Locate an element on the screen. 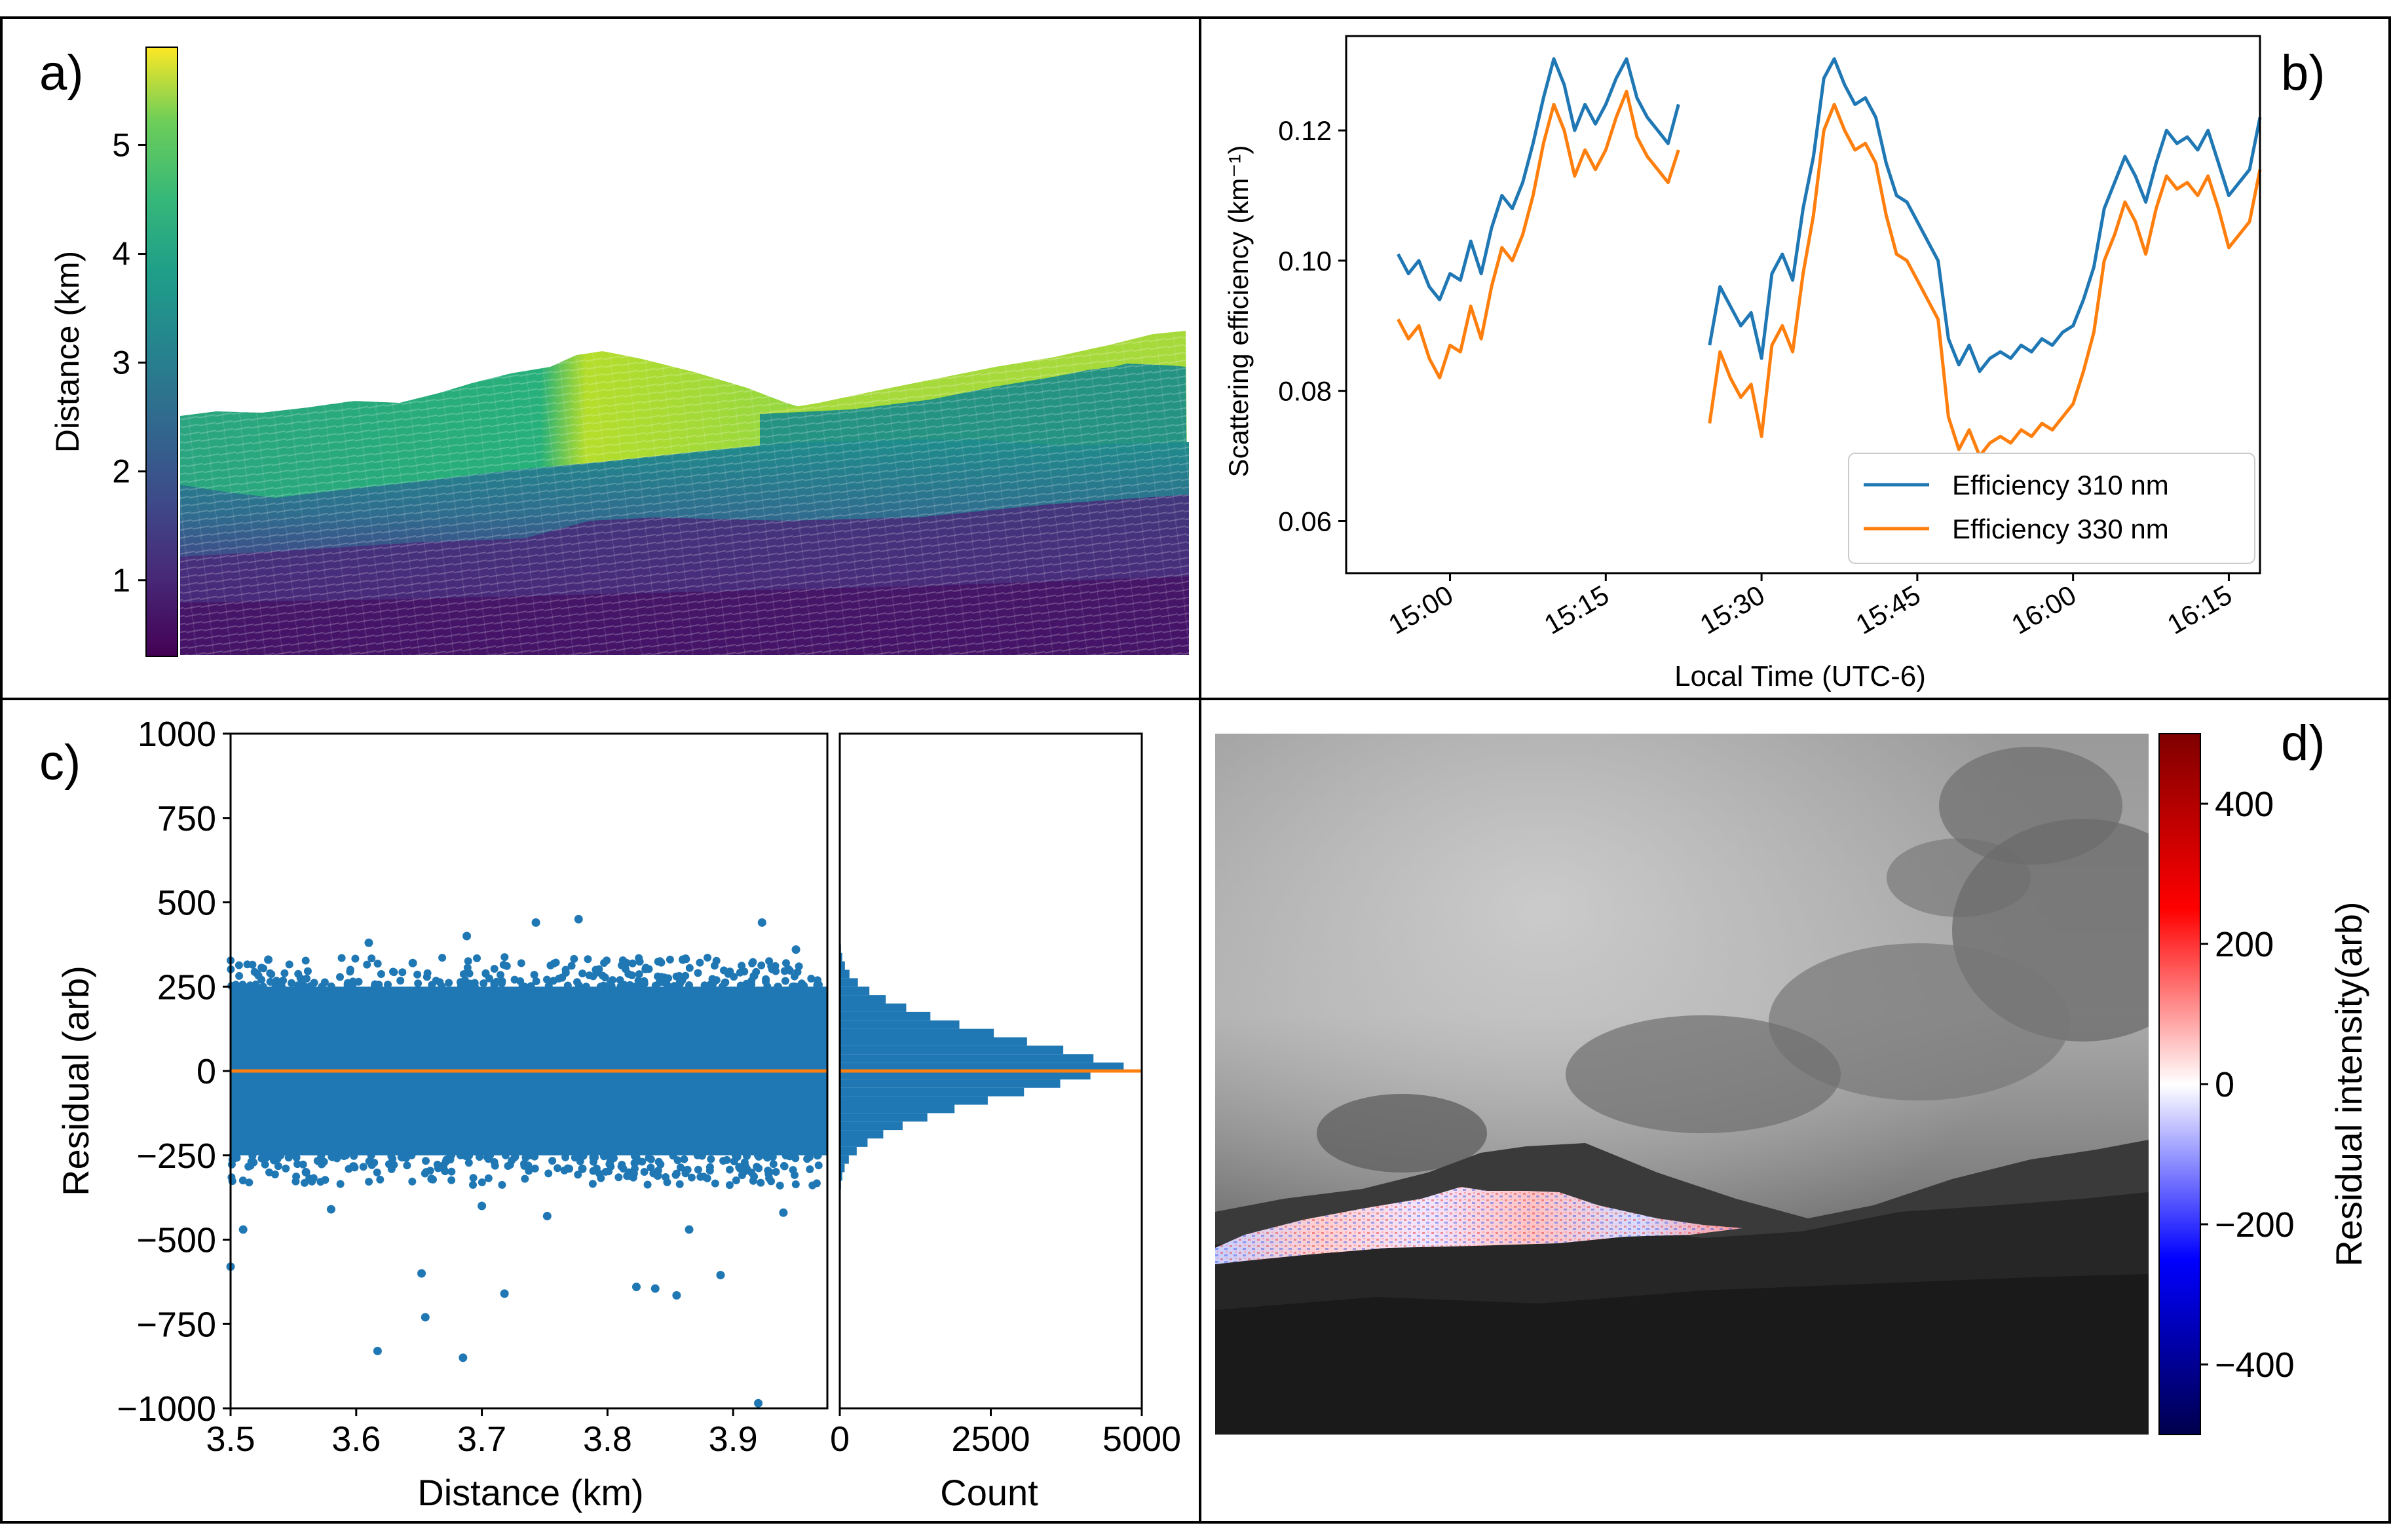 The width and height of the screenshot is (2391, 1540). x-tick-label: 3.5 is located at coordinates (231, 1439).